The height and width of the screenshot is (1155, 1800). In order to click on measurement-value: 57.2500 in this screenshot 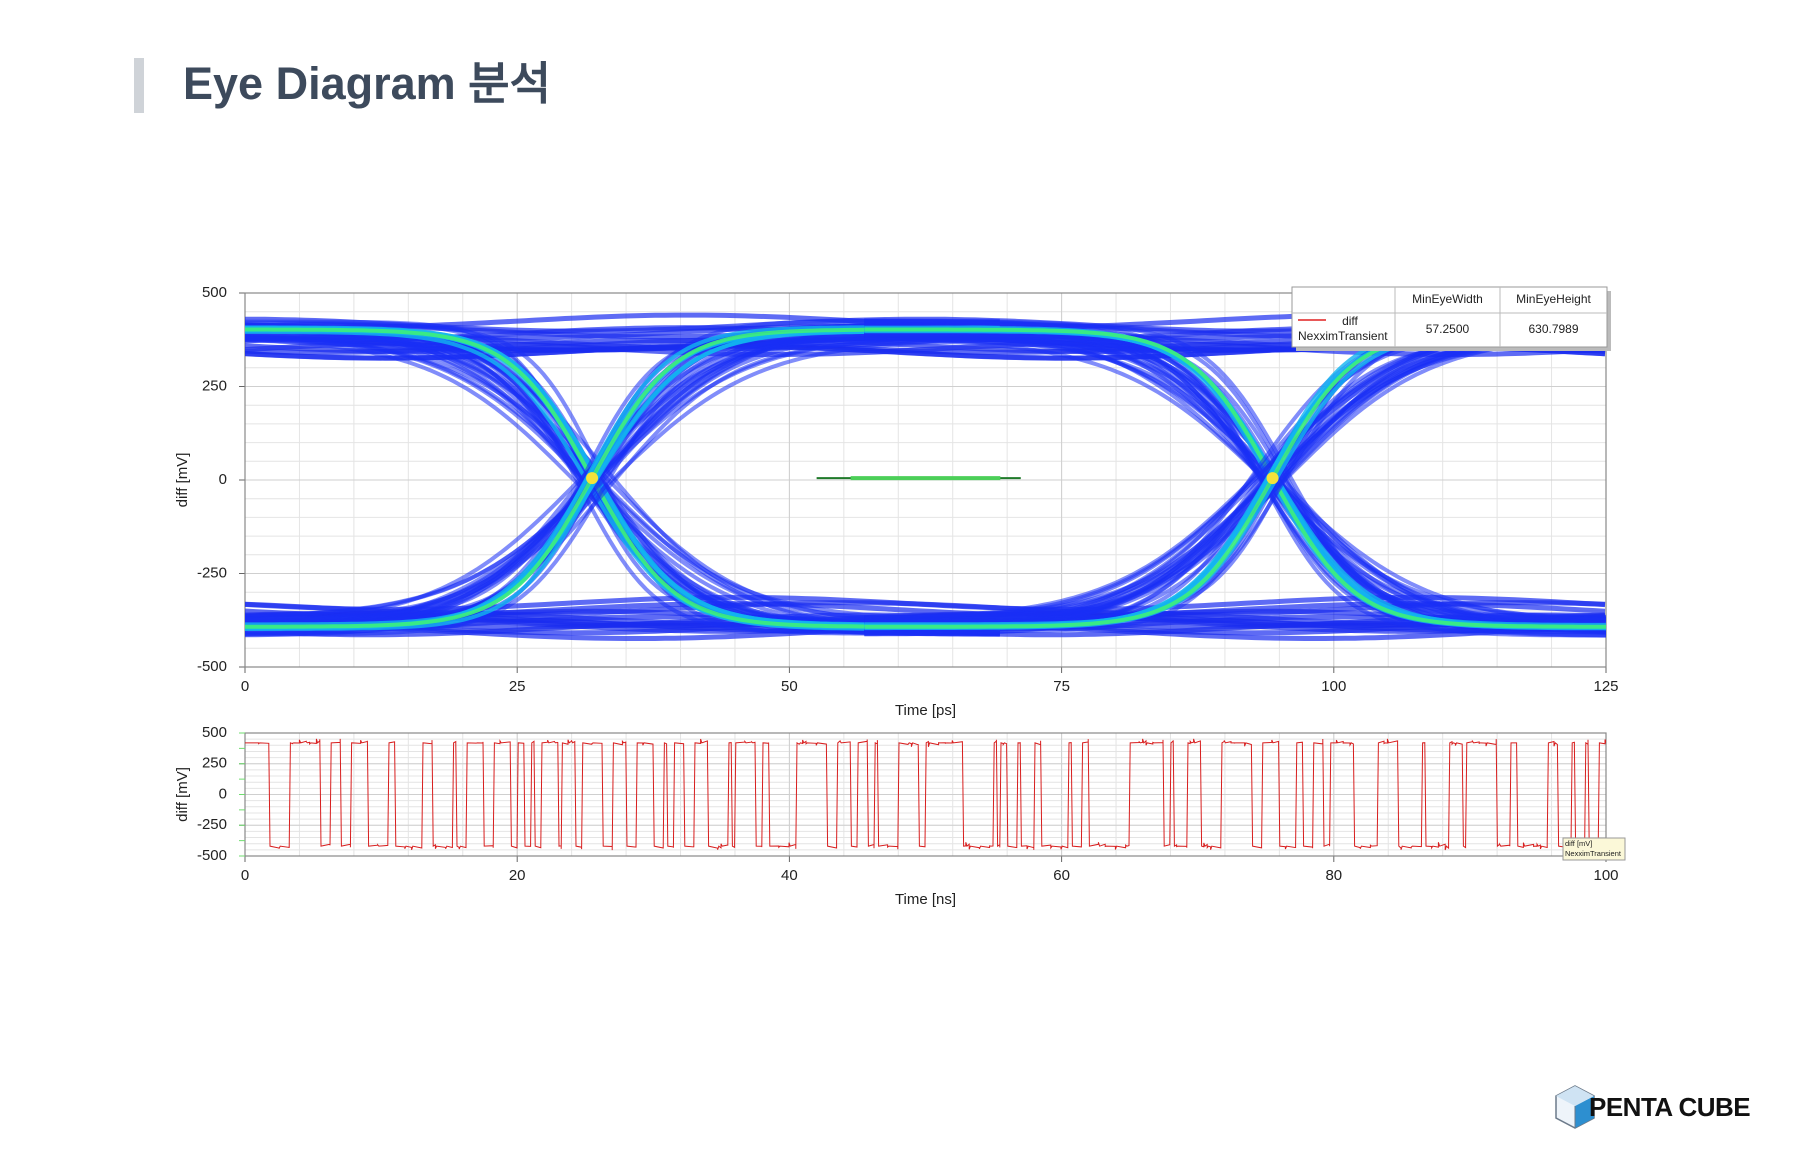, I will do `click(1448, 329)`.